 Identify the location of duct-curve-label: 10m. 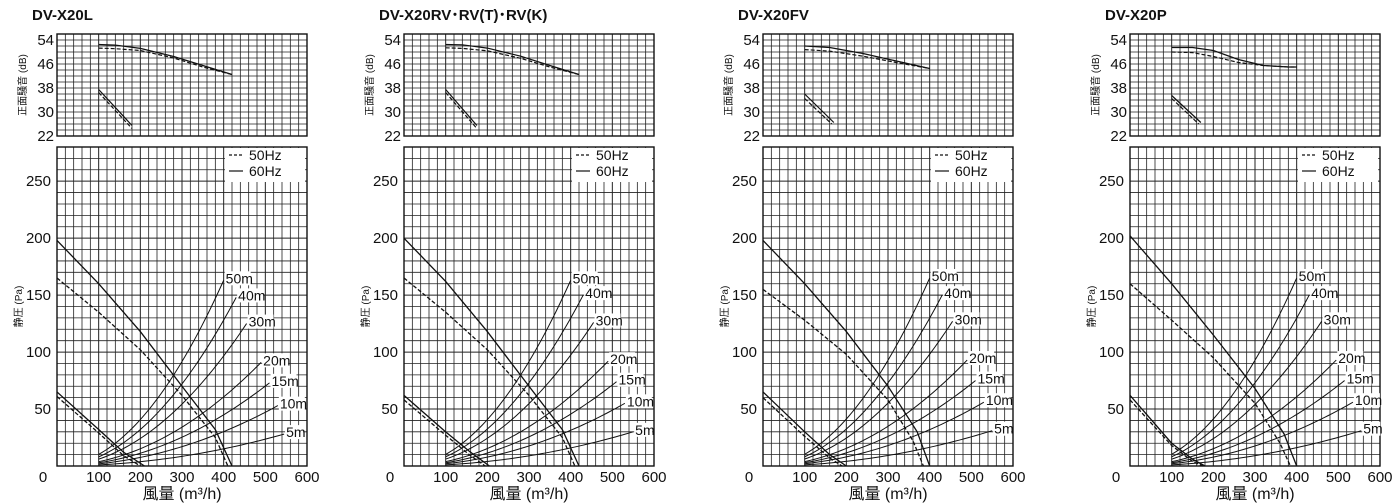
(293, 404).